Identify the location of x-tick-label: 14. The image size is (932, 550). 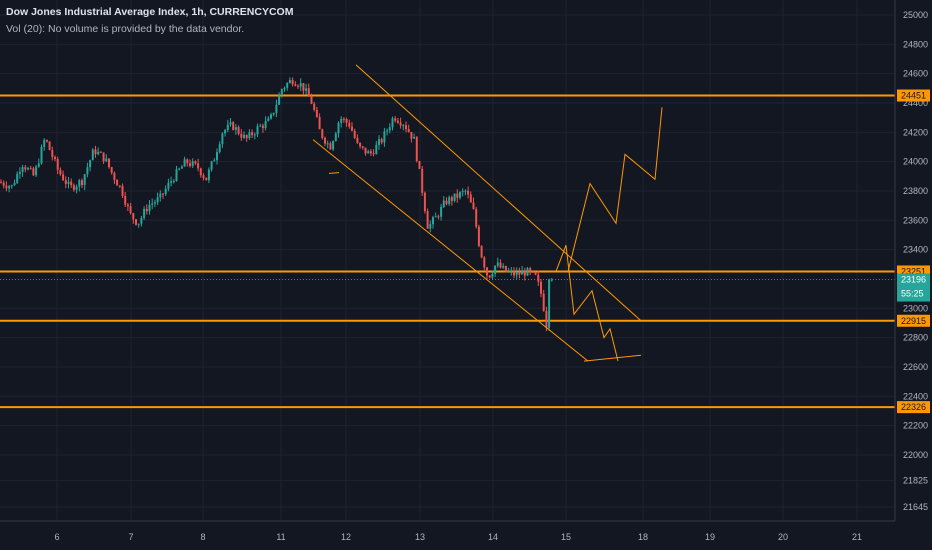
(493, 537).